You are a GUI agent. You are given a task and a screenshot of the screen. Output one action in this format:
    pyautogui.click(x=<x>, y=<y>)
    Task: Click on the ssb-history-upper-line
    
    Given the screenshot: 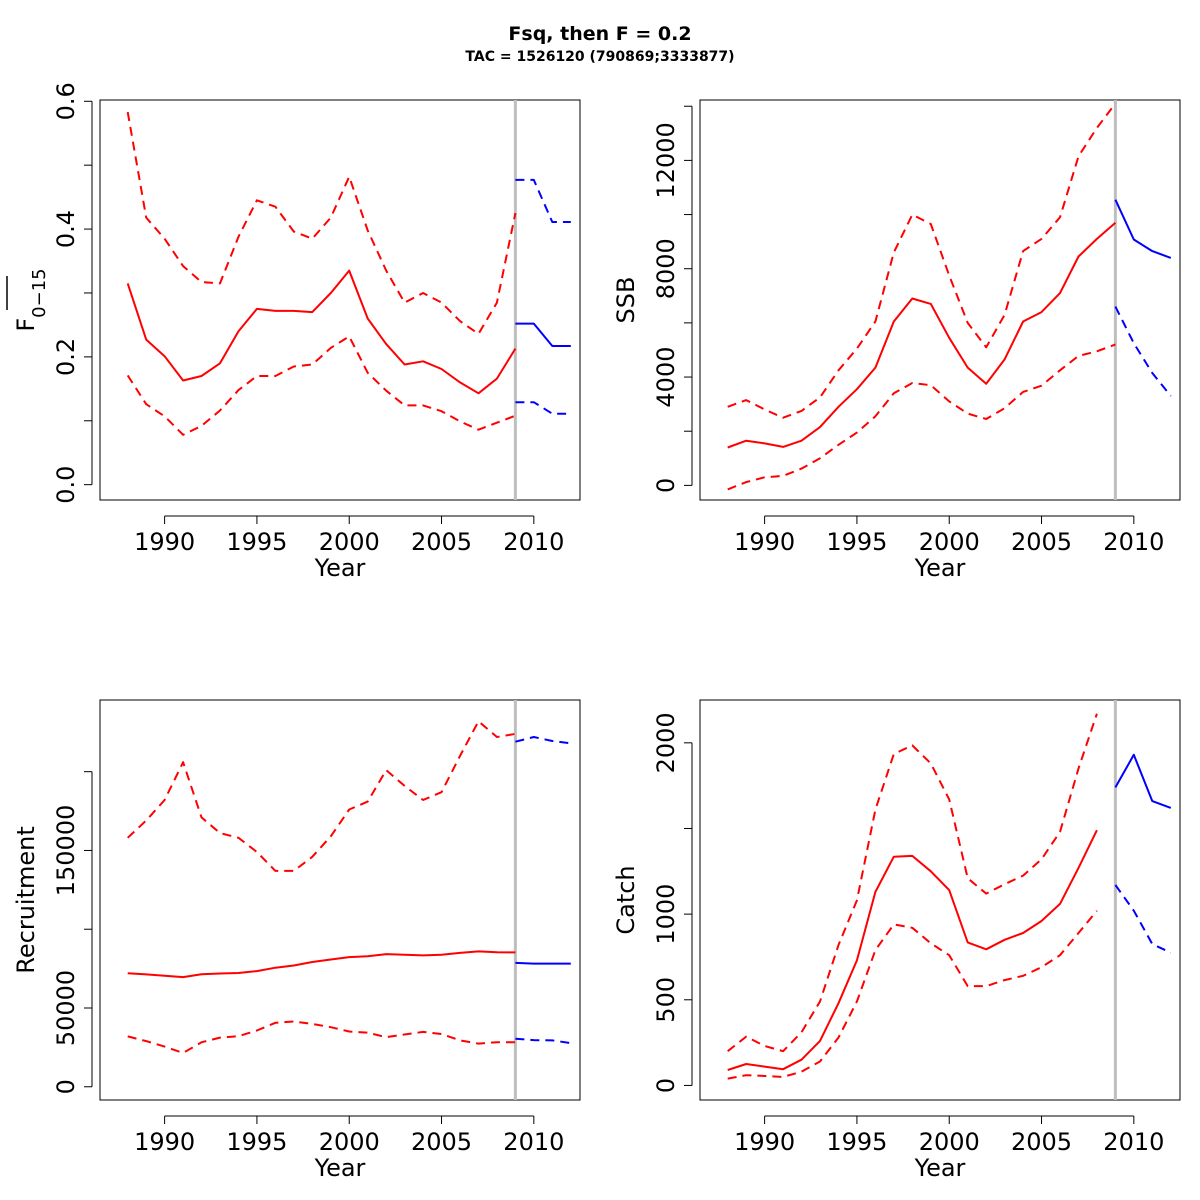 What is the action you would take?
    pyautogui.click(x=922, y=260)
    